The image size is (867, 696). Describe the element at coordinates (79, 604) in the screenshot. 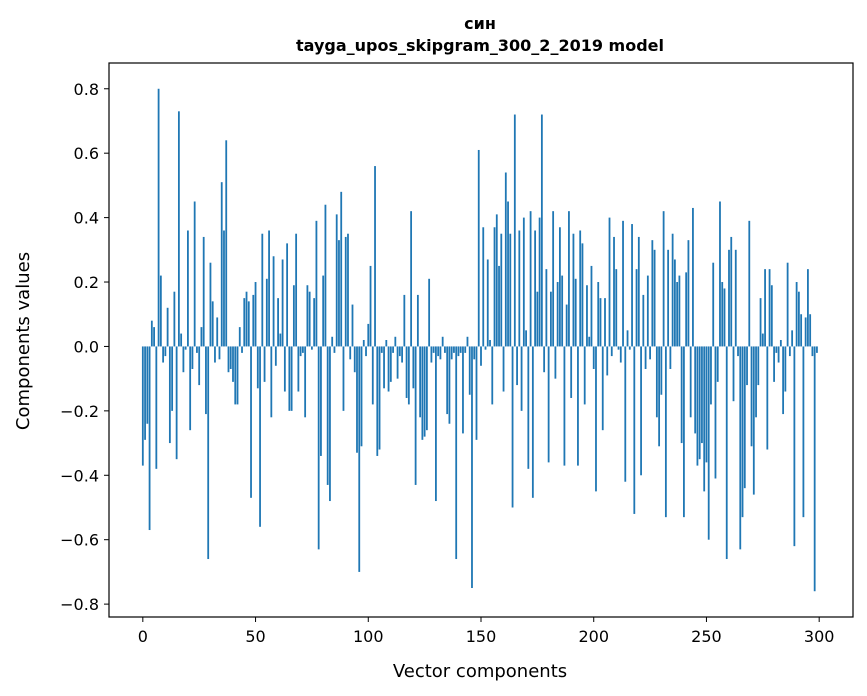

I see `y-tick-label: −0.8` at that location.